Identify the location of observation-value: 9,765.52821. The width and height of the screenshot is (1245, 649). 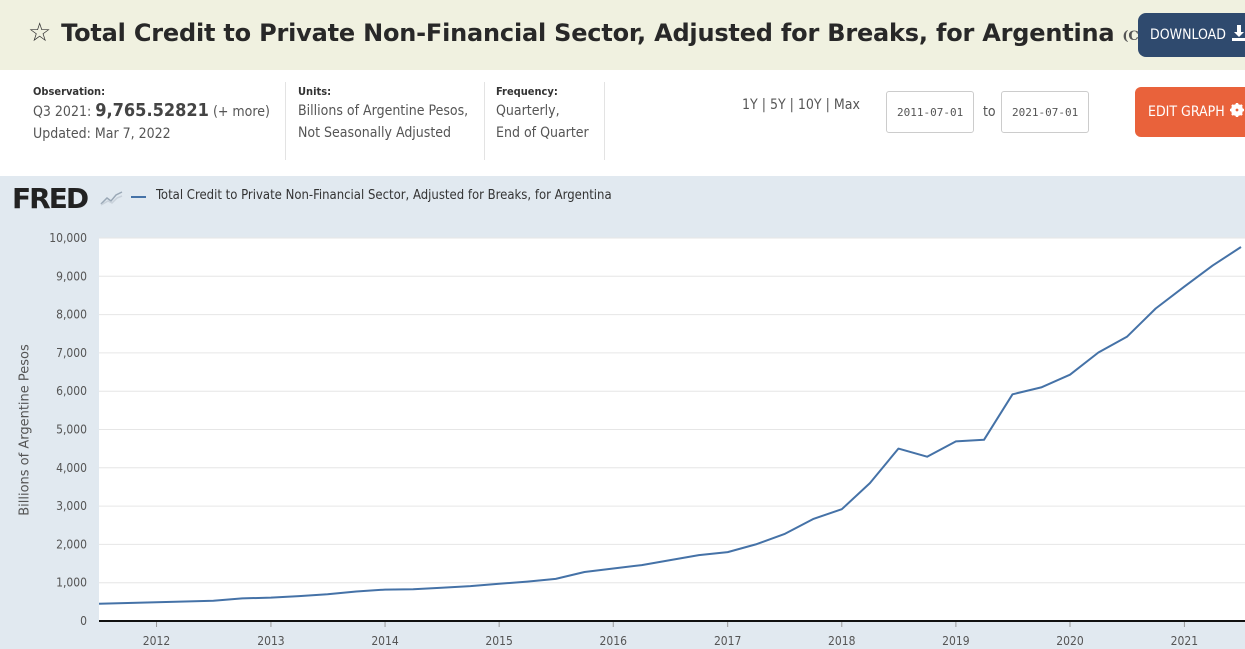
(152, 110).